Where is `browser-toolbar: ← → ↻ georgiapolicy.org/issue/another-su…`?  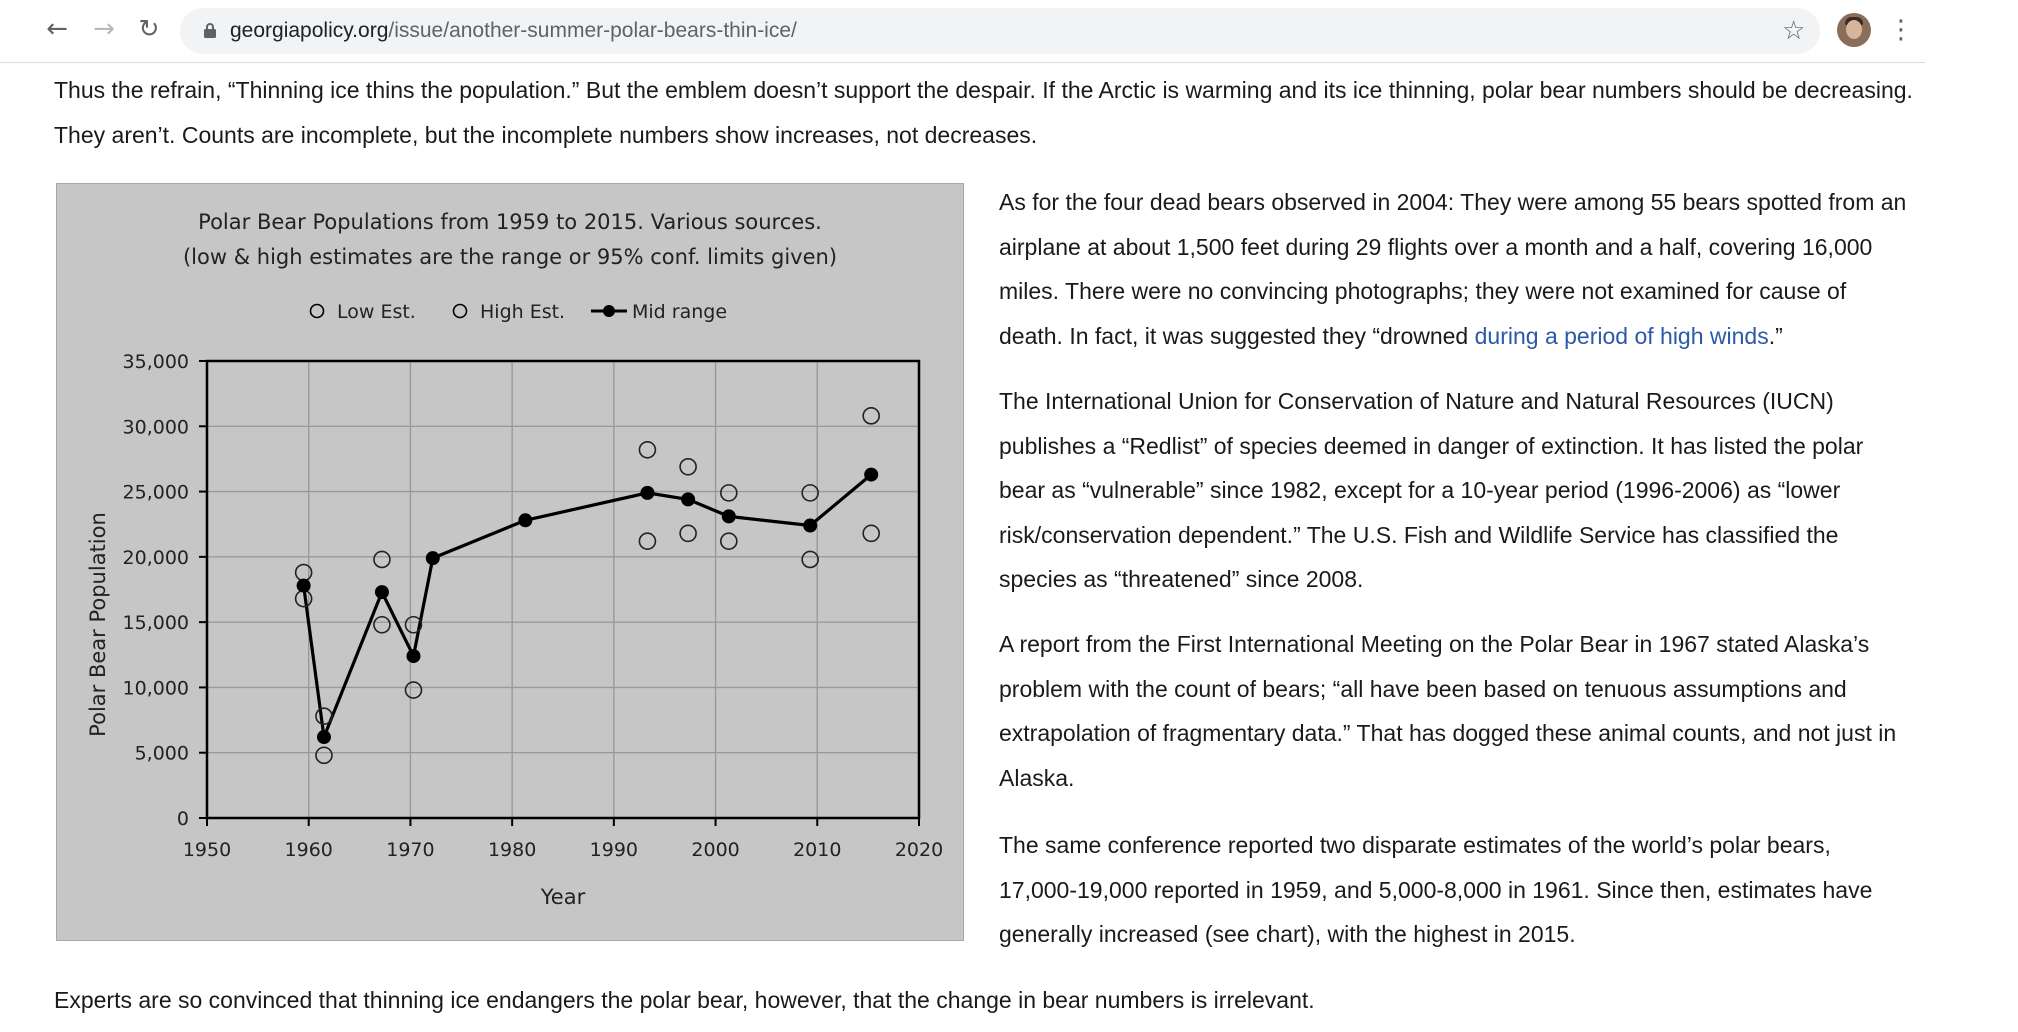 browser-toolbar: ← → ↻ georgiapolicy.org/issue/another-su… is located at coordinates (962, 31).